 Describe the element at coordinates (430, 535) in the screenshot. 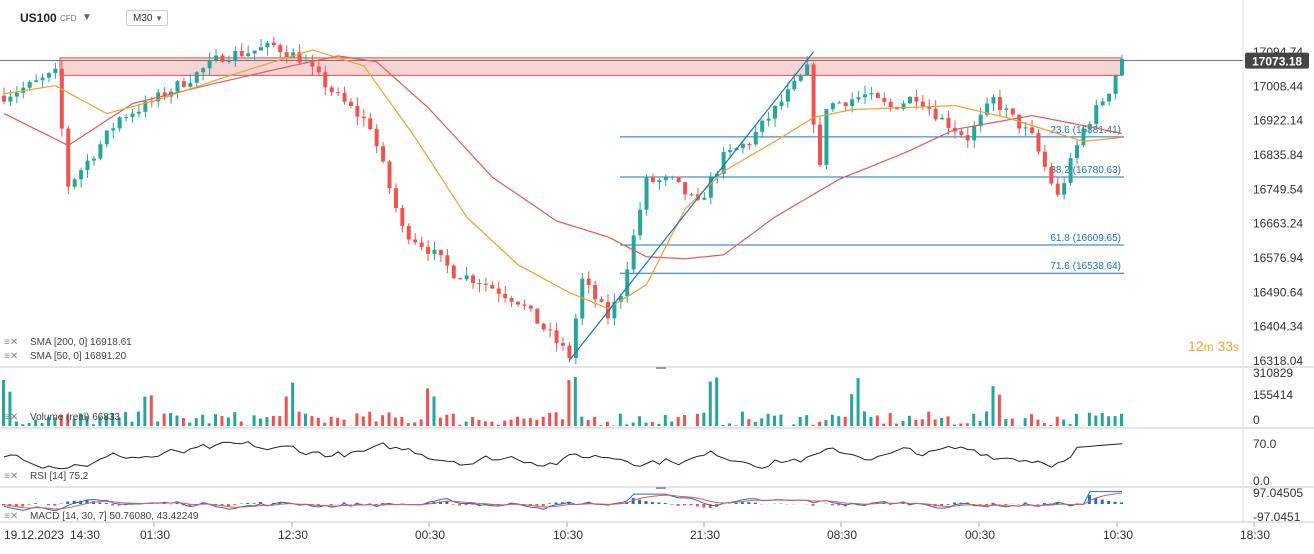

I see `time-tick-label: 00:30` at that location.